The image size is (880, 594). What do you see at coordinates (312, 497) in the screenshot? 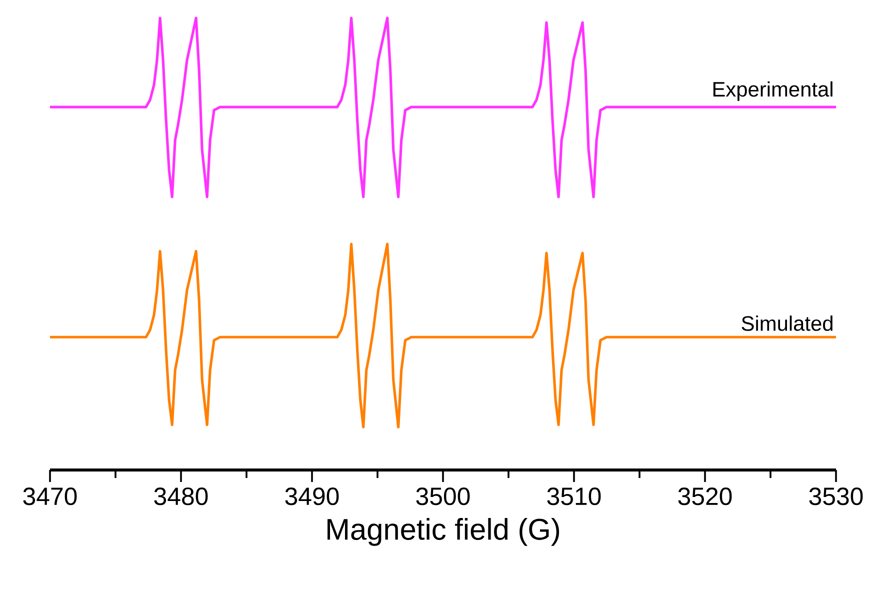
I see `x-tick-label: 3490` at bounding box center [312, 497].